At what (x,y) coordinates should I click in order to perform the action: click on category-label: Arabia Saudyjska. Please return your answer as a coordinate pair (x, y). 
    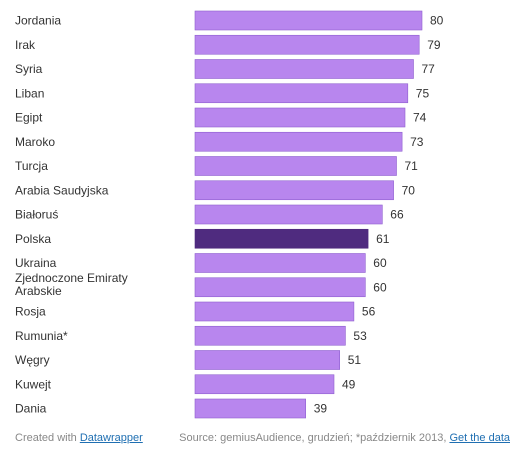
    Looking at the image, I should click on (62, 190).